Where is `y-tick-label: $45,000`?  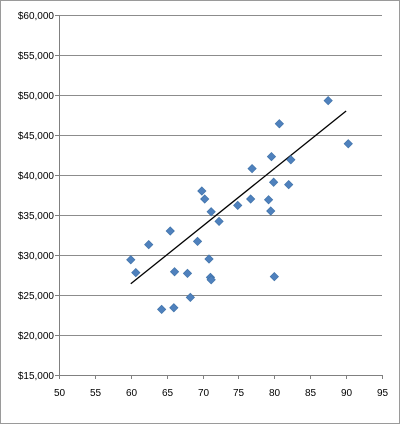 y-tick-label: $45,000 is located at coordinates (36, 136).